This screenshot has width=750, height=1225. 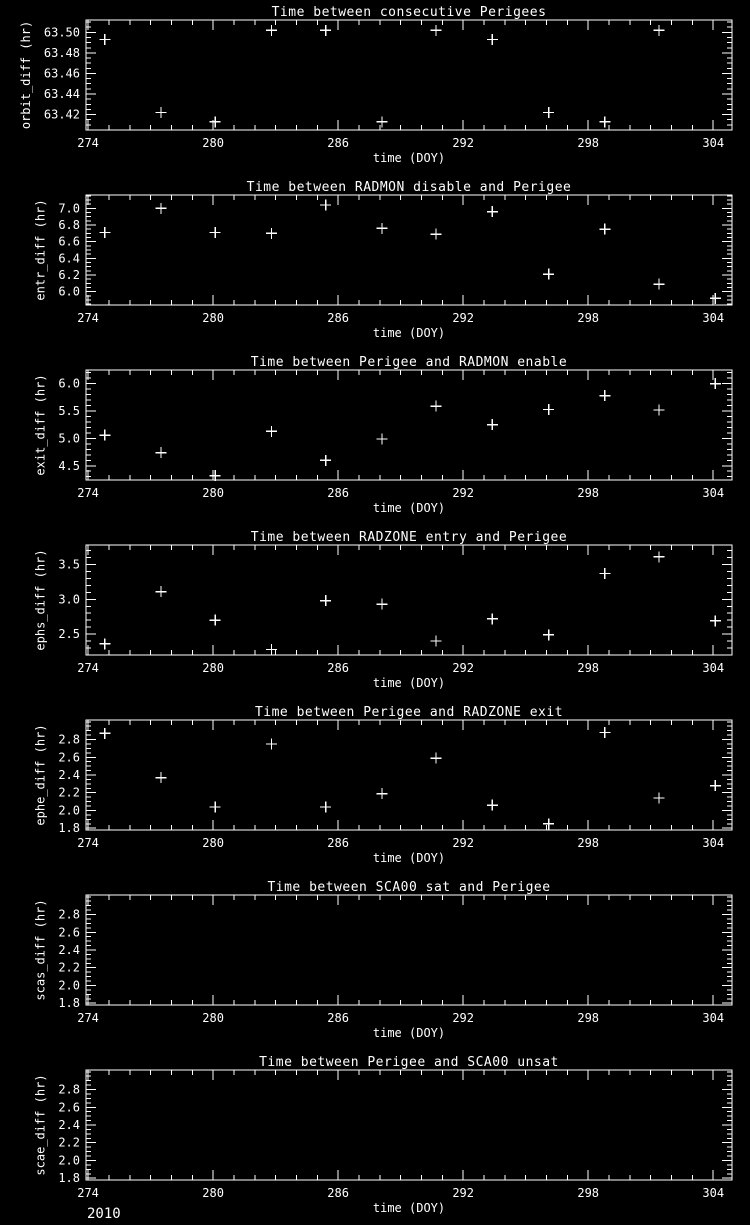 I want to click on y-tick-label: 63.42, so click(x=62, y=115).